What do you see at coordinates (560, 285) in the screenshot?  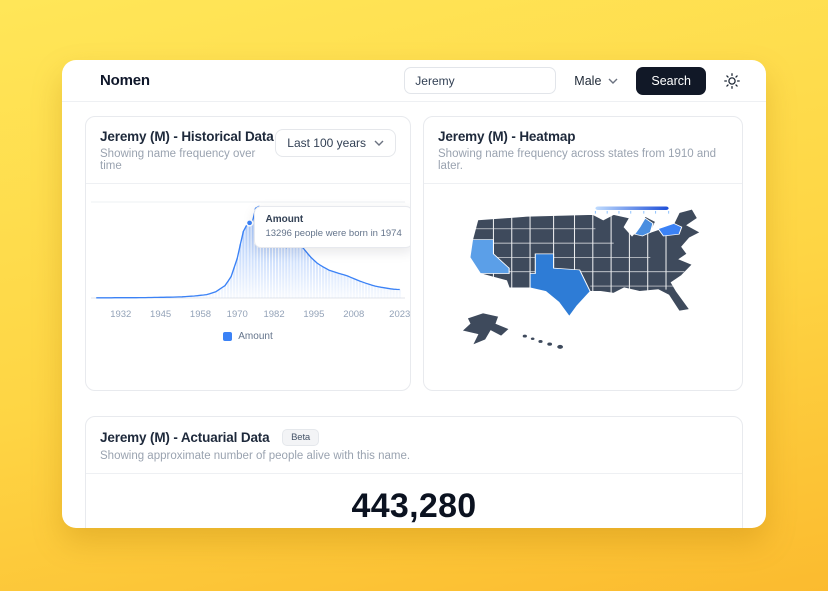 I see `state-texas` at bounding box center [560, 285].